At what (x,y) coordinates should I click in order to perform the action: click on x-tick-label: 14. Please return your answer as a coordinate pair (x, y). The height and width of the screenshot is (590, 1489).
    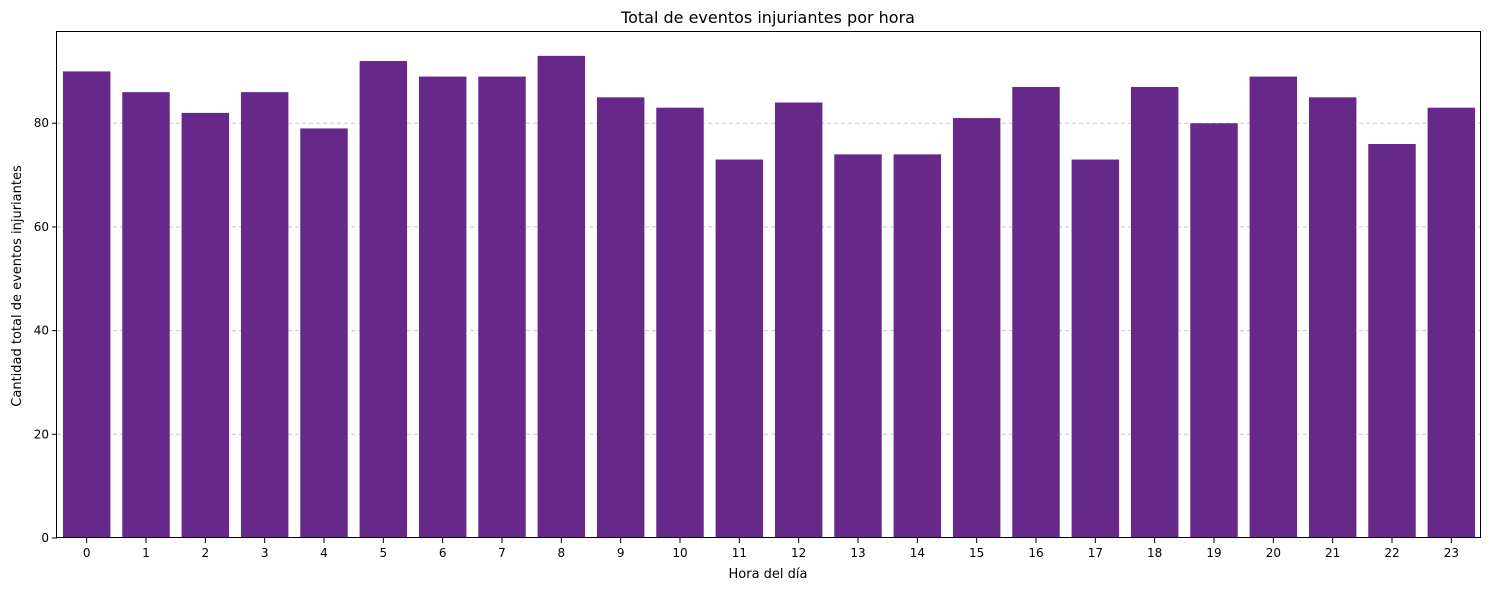
    Looking at the image, I should click on (917, 553).